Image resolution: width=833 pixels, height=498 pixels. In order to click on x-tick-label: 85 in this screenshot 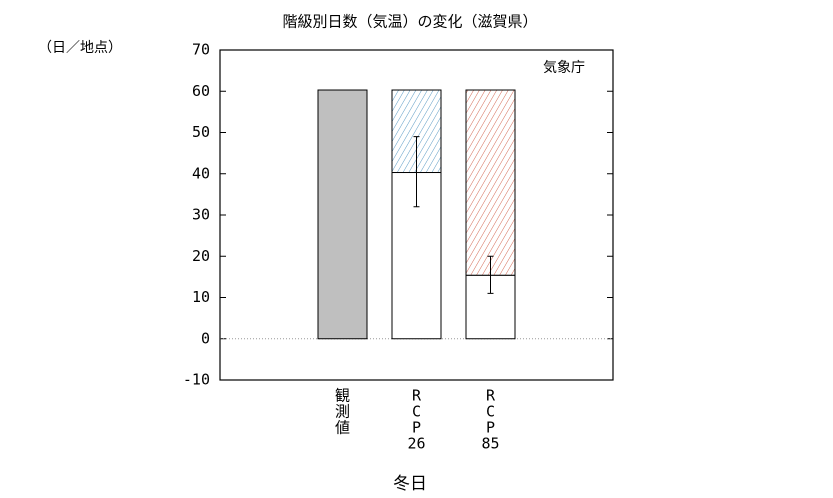, I will do `click(490, 444)`.